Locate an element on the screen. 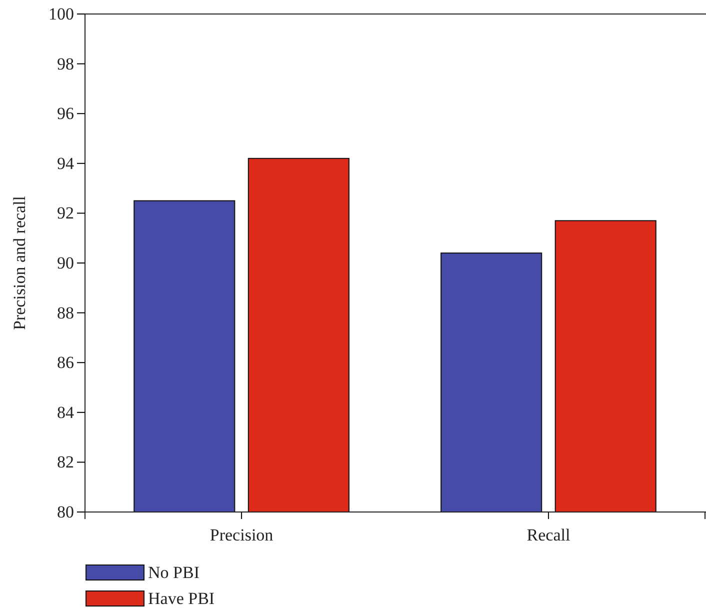  y-tick-label: 98 is located at coordinates (65, 64).